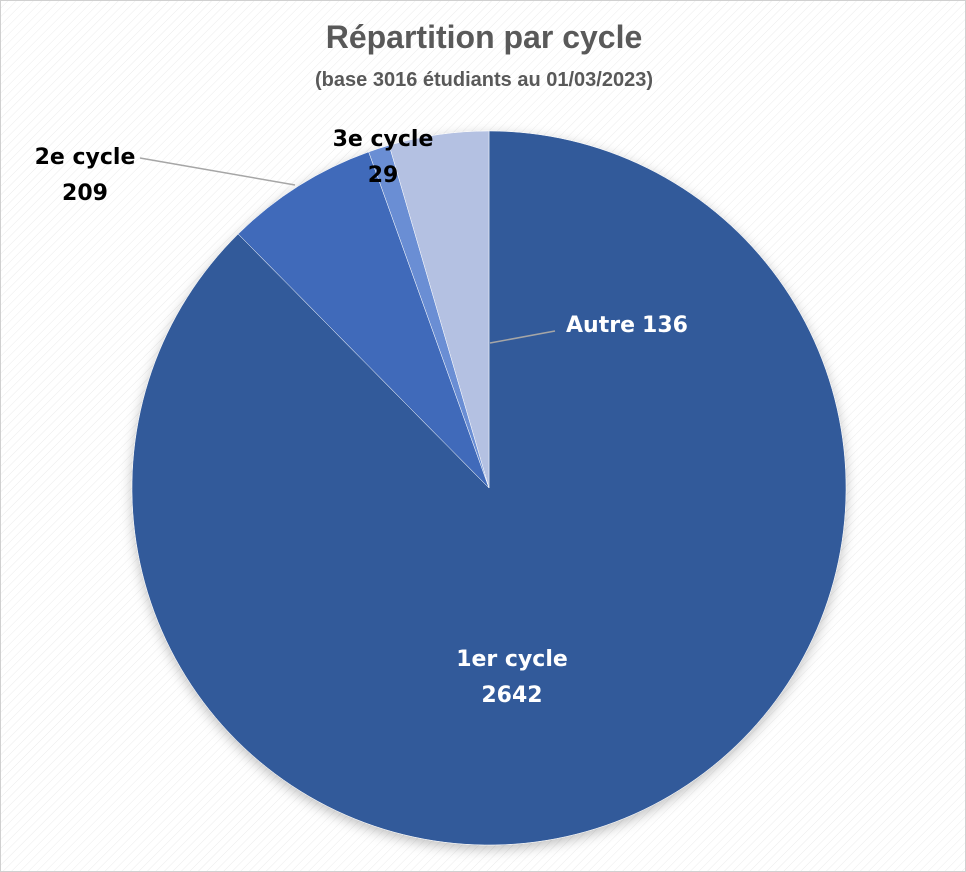 The height and width of the screenshot is (872, 966). I want to click on data-label-name: Autre, so click(600, 325).